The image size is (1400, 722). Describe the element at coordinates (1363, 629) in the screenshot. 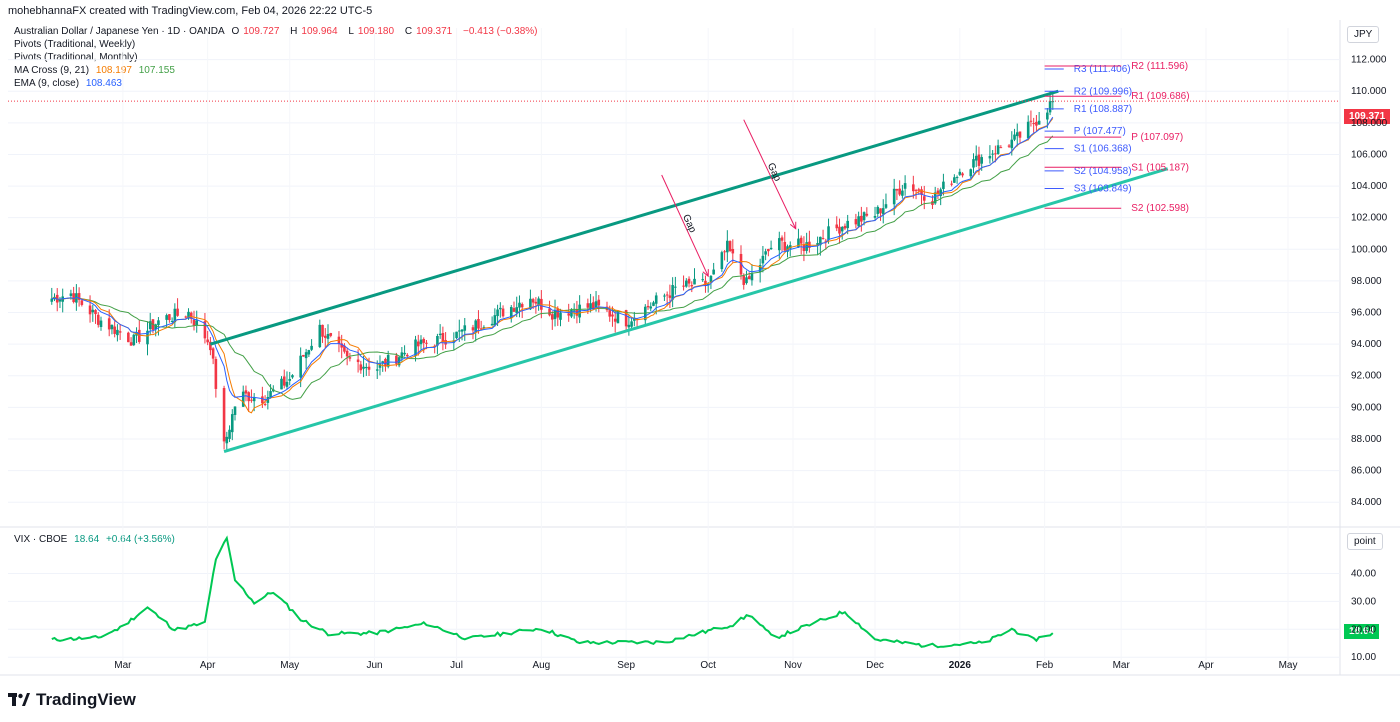

I see `vix-y-tick-label: 20.00` at that location.